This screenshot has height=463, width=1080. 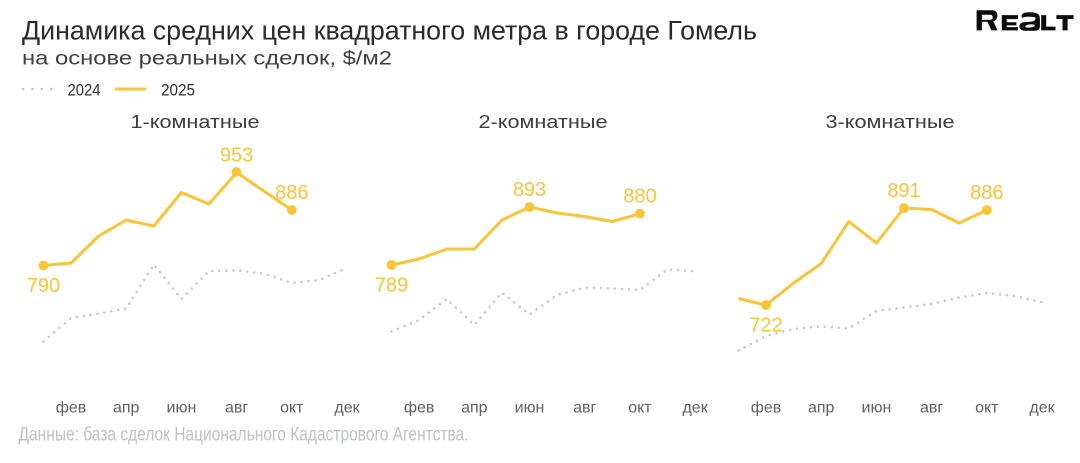 What do you see at coordinates (890, 121) in the screenshot?
I see `svg-text: 3-комнатные` at bounding box center [890, 121].